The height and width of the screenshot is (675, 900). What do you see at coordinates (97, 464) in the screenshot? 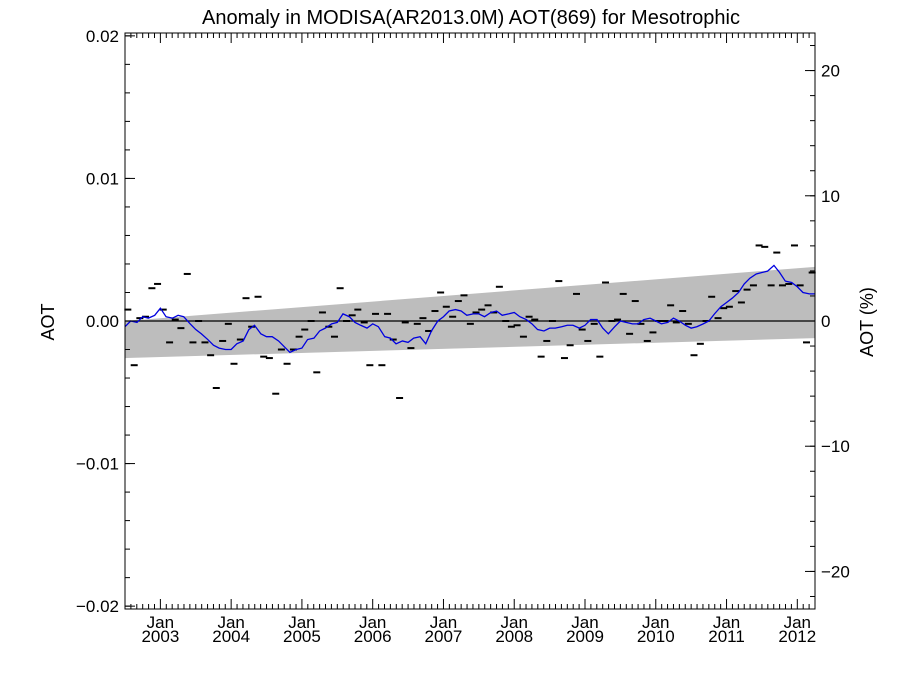
I see `y-tick-label: −0.01` at bounding box center [97, 464].